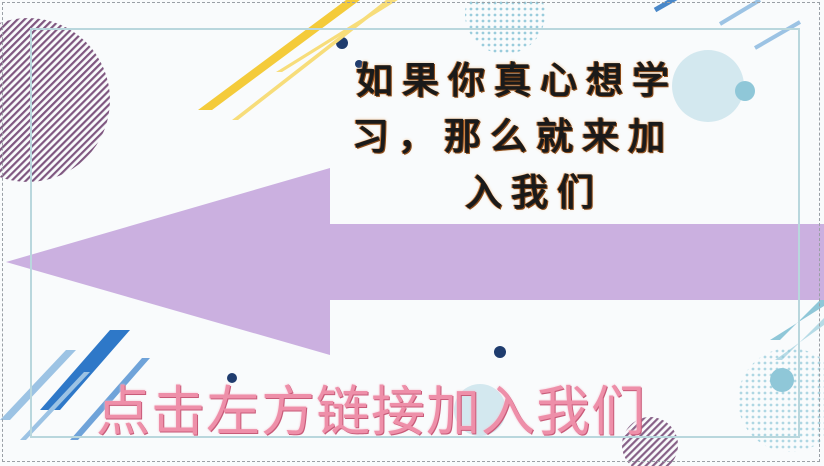 This screenshot has width=824, height=466. What do you see at coordinates (513, 136) in the screenshot?
I see `headline-line-2: 习，那么就来加` at bounding box center [513, 136].